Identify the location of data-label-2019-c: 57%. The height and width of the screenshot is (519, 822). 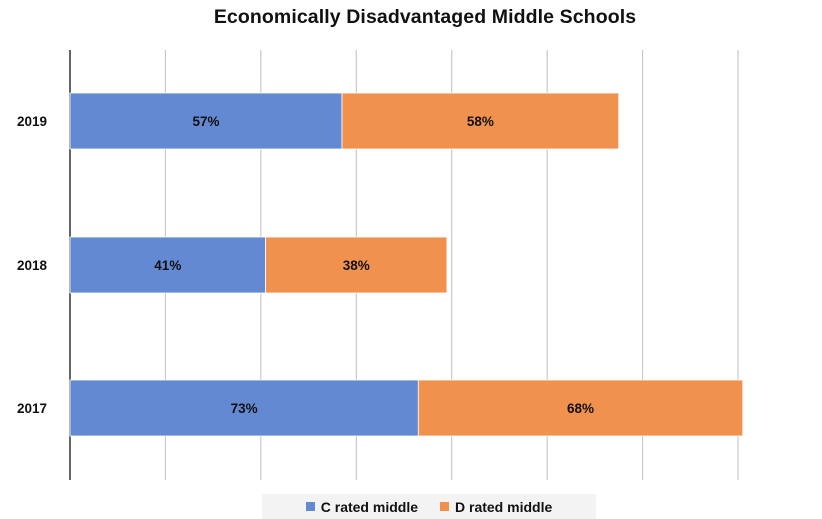
(205, 121).